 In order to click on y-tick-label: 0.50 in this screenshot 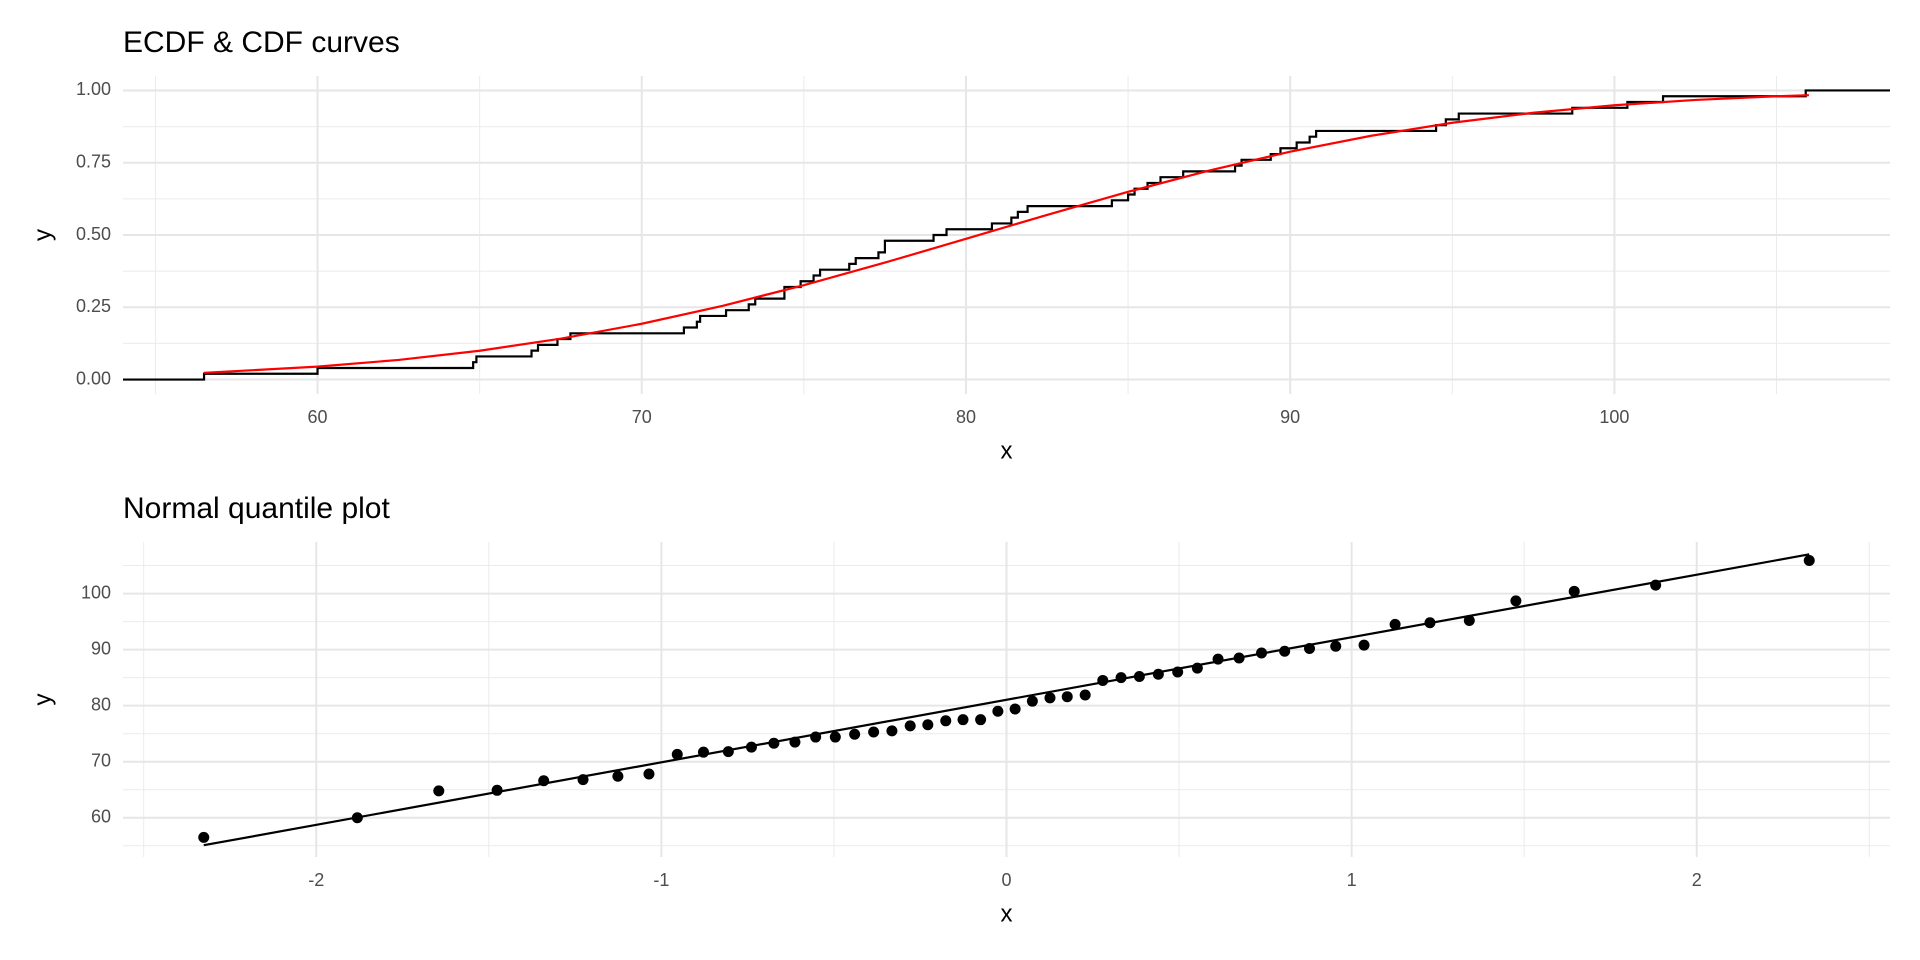, I will do `click(93, 234)`.